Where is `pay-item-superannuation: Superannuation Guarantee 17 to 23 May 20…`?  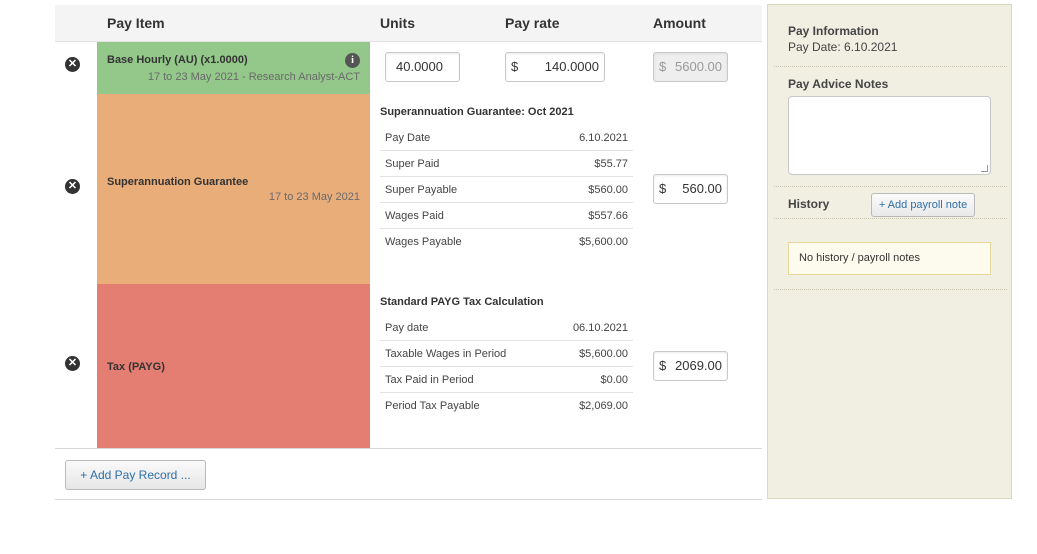 pay-item-superannuation: Superannuation Guarantee 17 to 23 May 20… is located at coordinates (233, 189).